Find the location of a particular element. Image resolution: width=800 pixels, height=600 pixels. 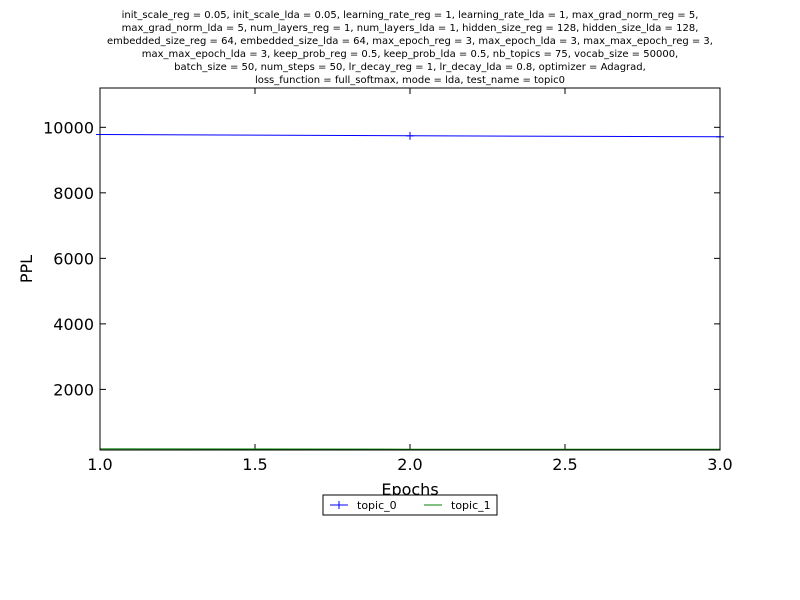

y-tick-label: 10000 is located at coordinates (68, 127).